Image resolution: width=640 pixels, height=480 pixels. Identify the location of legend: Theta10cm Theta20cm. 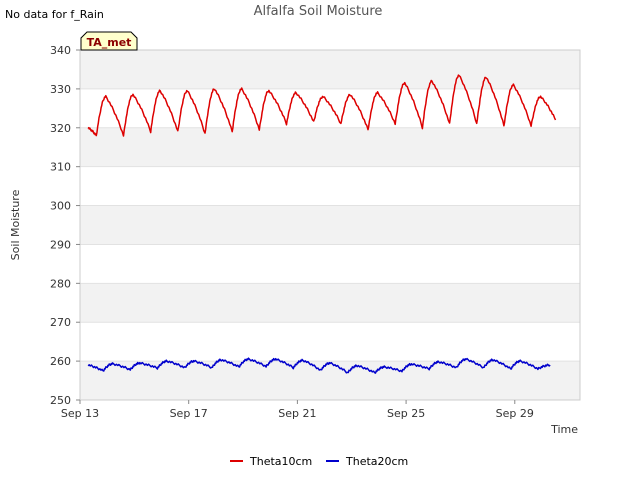
(319, 461).